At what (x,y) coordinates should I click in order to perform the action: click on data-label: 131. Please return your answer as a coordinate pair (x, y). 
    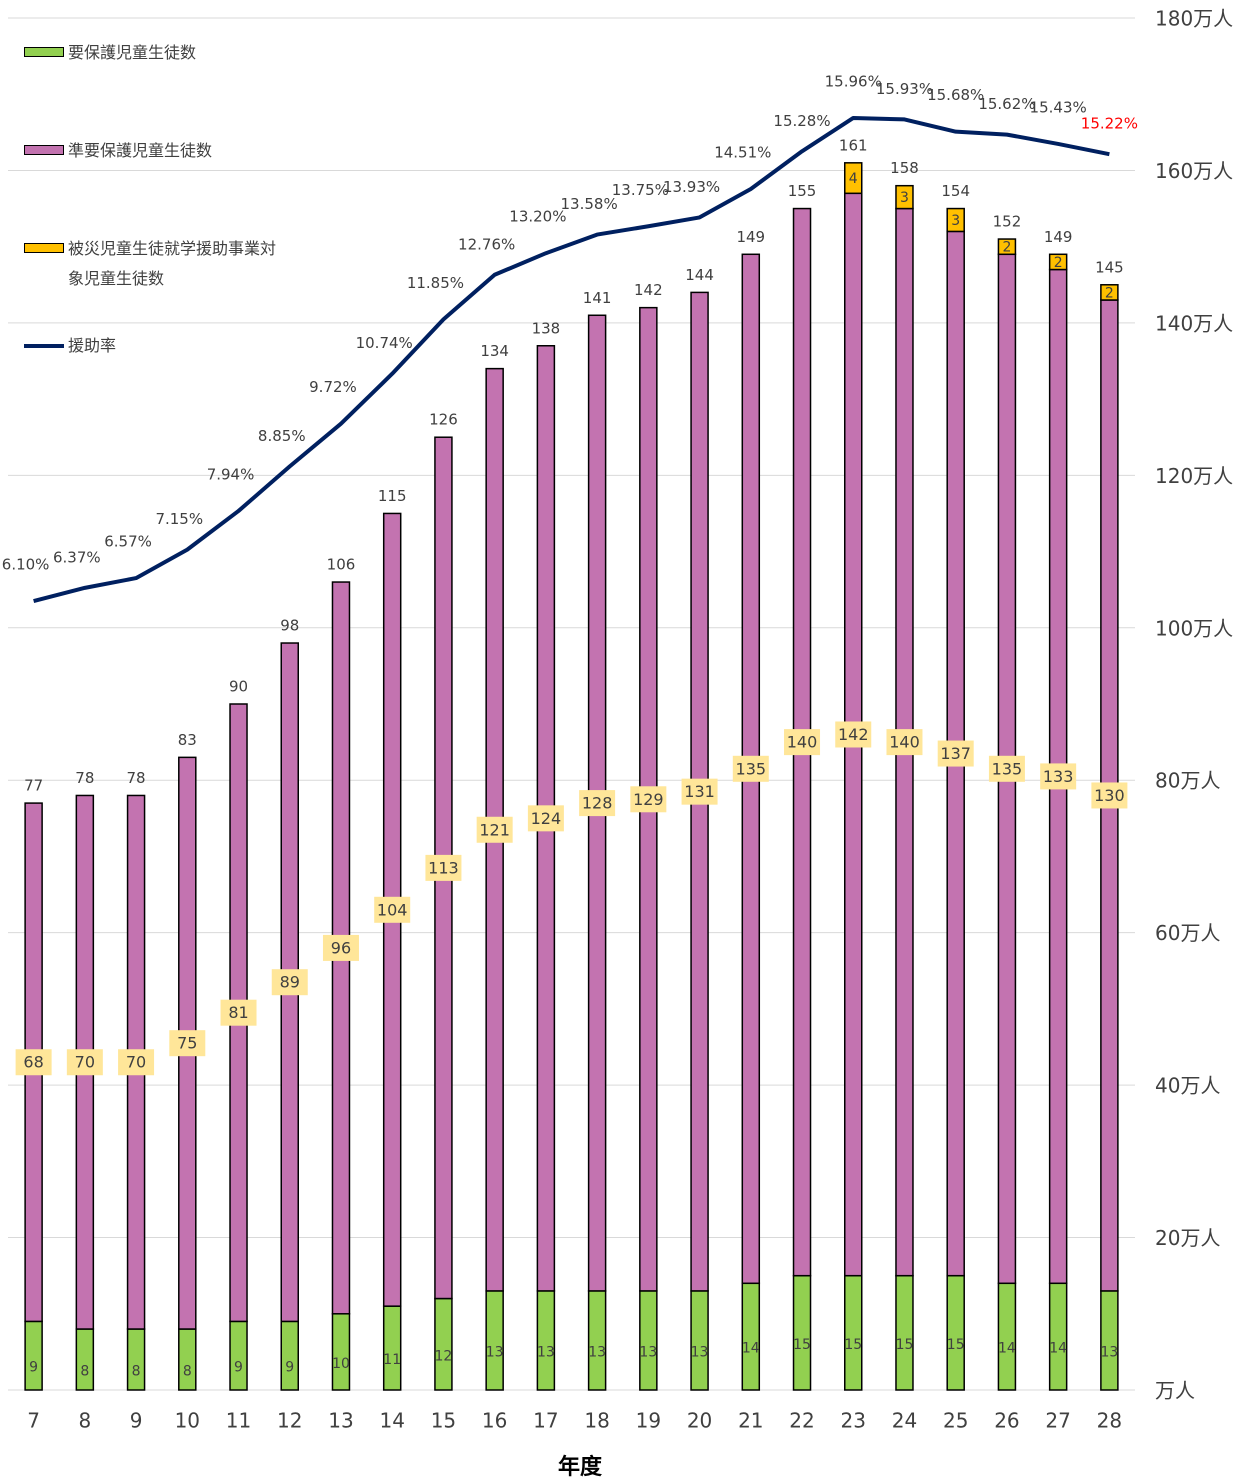
    Looking at the image, I should click on (699, 791).